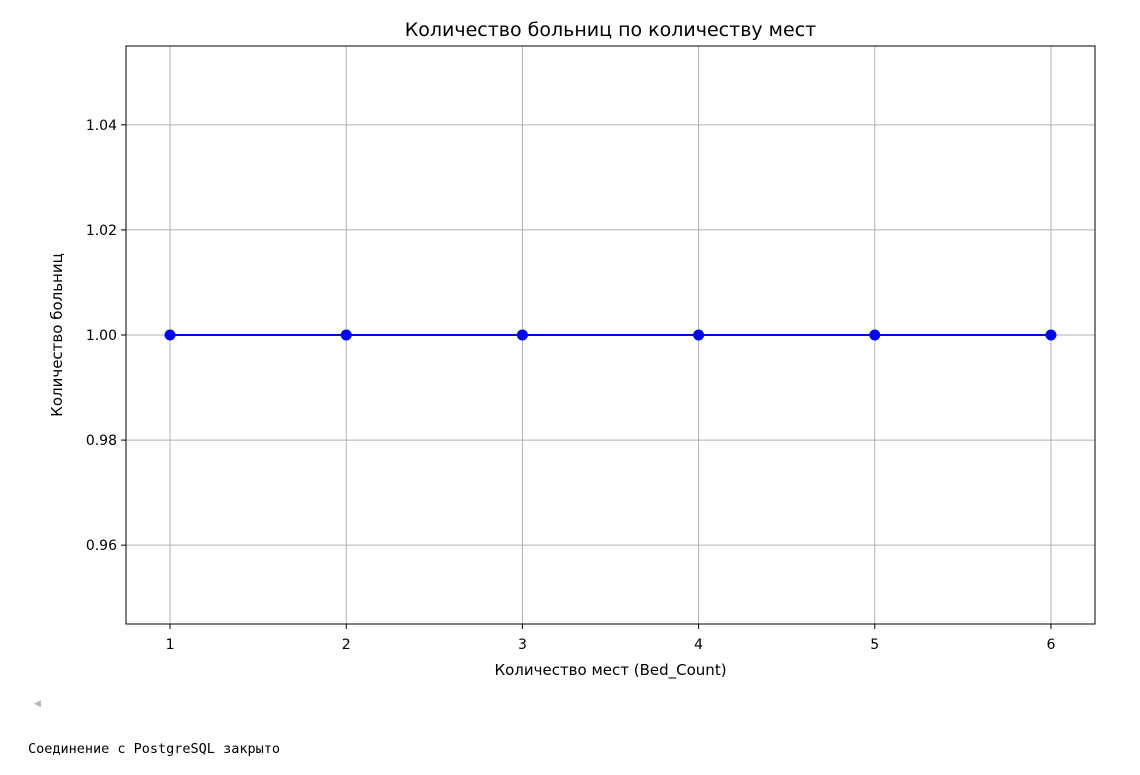 This screenshot has height=775, width=1140. I want to click on x-ticks: 1 2 3 4 5 6, so click(610, 638).